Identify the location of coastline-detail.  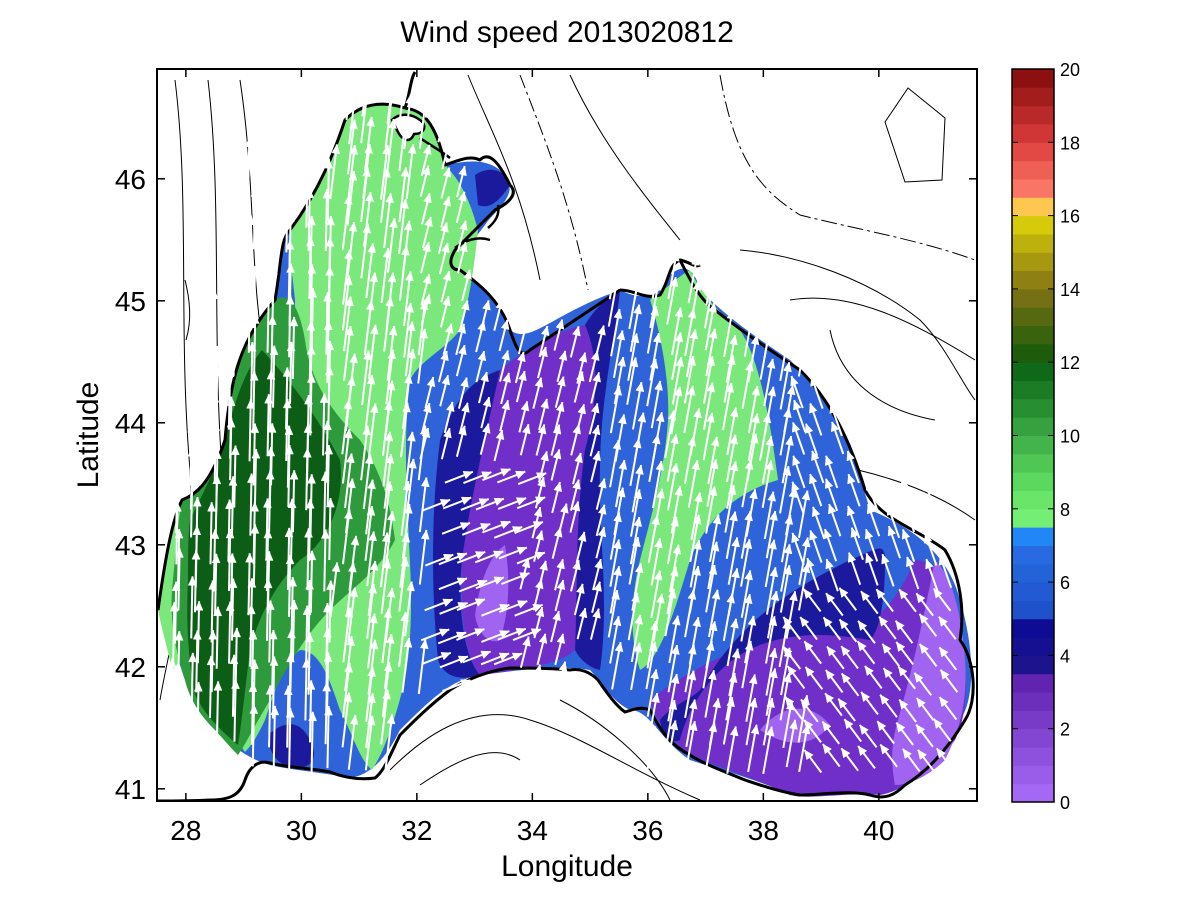
(459, 192).